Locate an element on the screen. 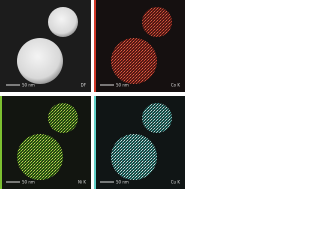 This screenshot has width=320, height=240. panel-label: DF is located at coordinates (84, 85).